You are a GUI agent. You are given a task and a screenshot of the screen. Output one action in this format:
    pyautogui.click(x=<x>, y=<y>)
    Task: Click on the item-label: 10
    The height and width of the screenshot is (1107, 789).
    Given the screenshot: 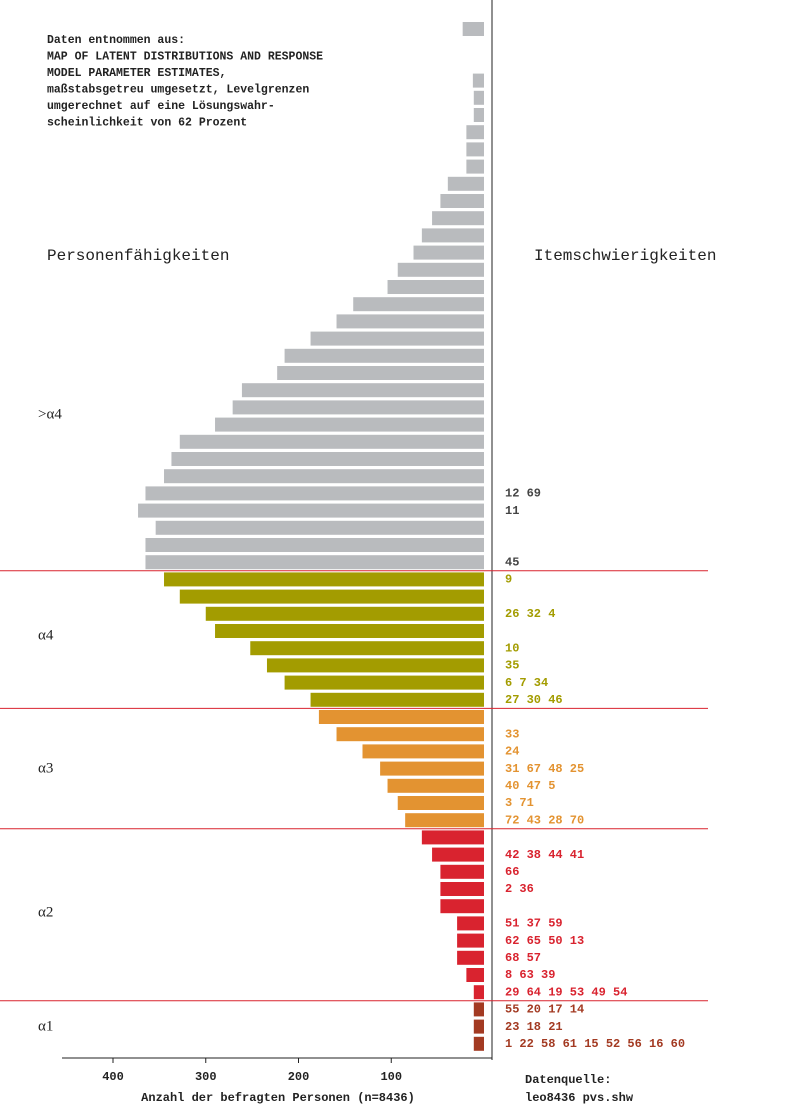 What is the action you would take?
    pyautogui.click(x=512, y=648)
    